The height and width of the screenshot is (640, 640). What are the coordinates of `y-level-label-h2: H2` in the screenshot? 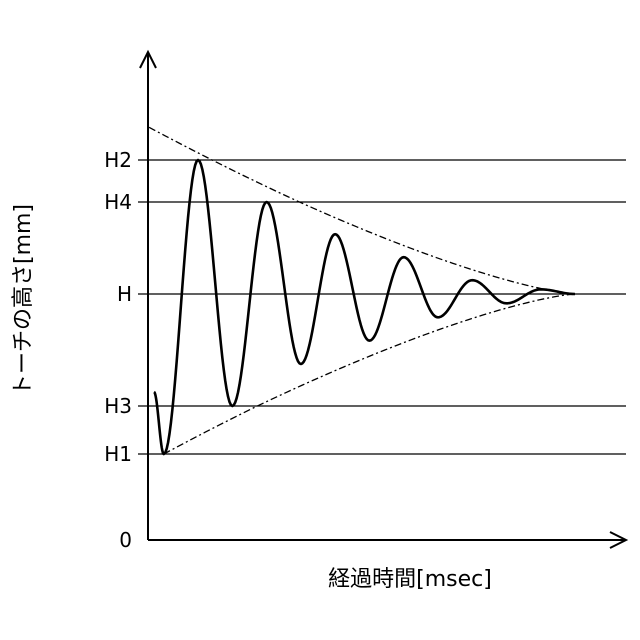 It's located at (118, 160).